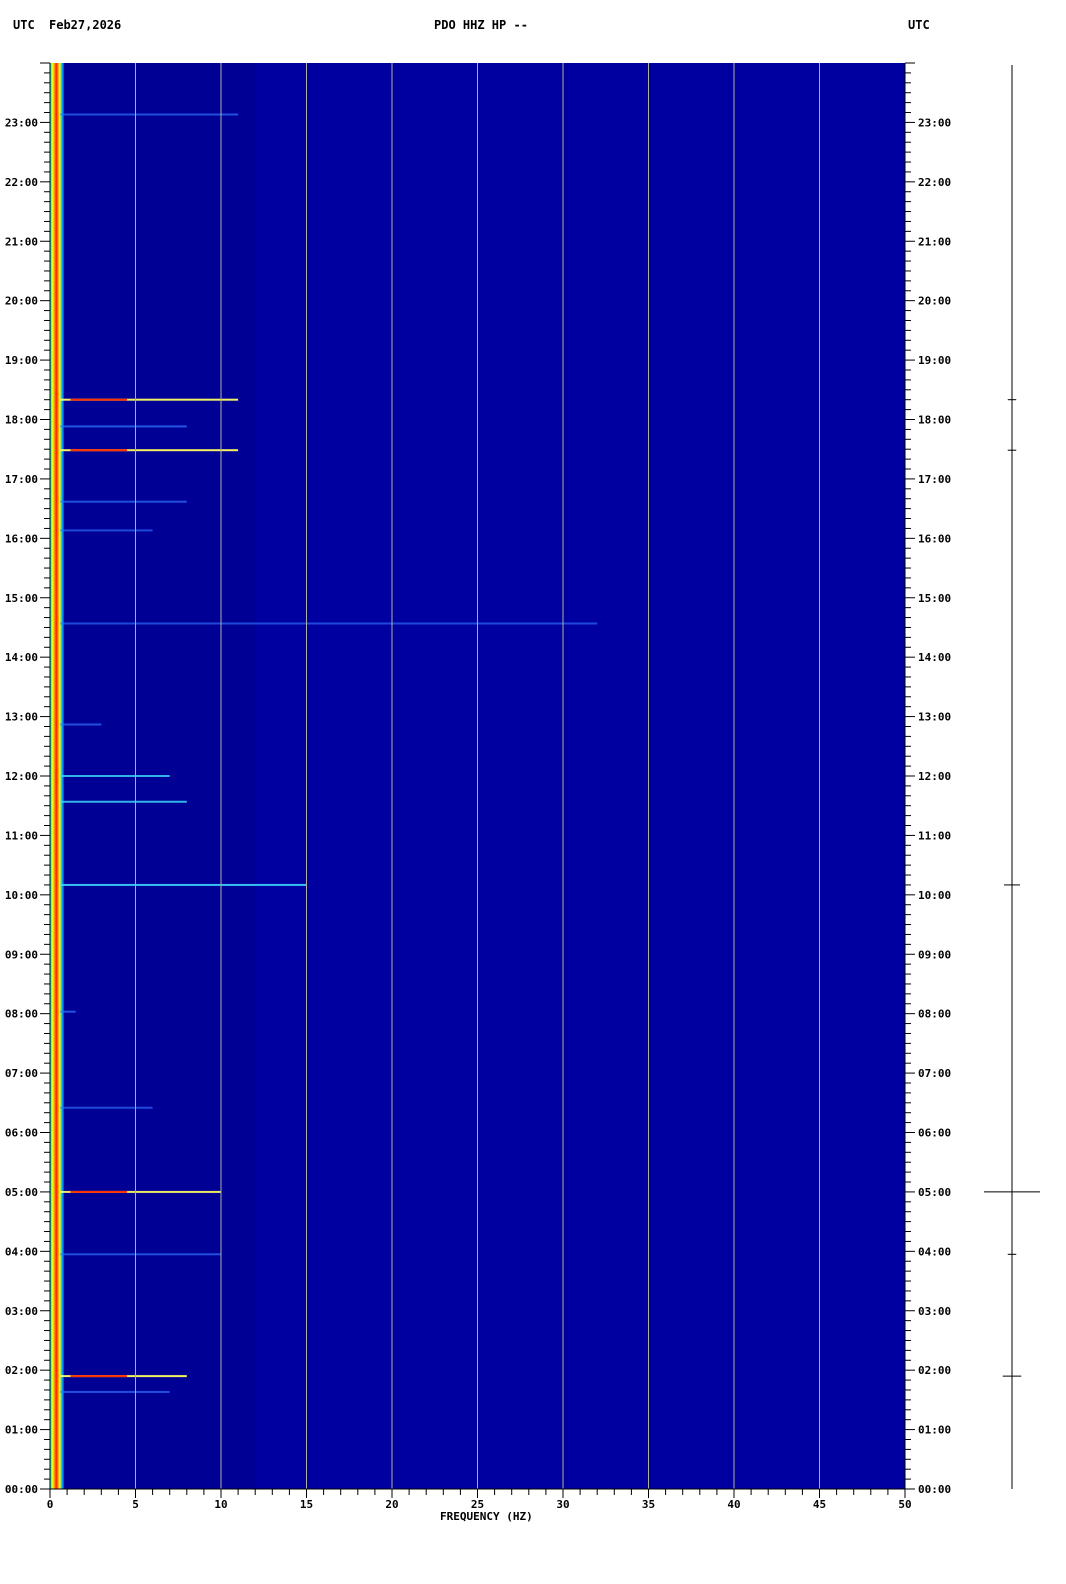  I want to click on y-tick-label-left: 05:00, so click(21, 1192).